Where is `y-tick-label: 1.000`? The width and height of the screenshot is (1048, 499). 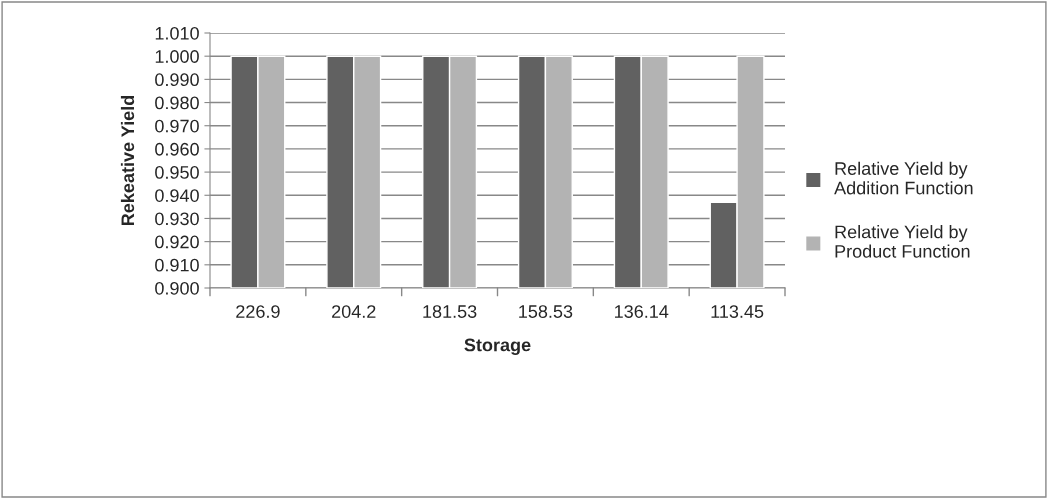 y-tick-label: 1.000 is located at coordinates (177, 56).